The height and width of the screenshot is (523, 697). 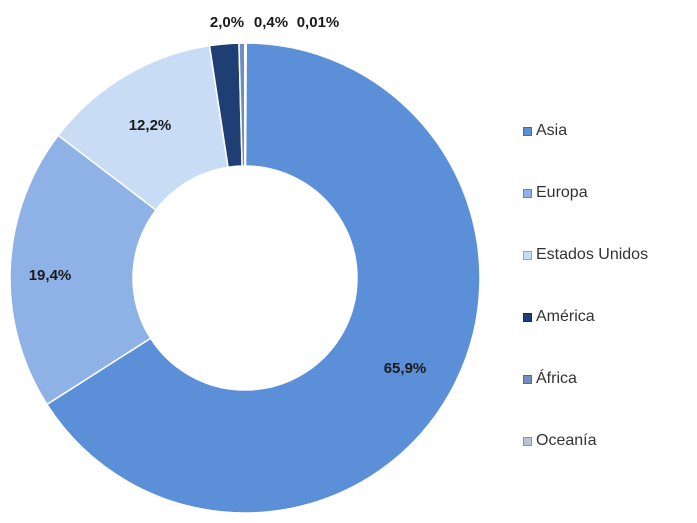 I want to click on legend-item-oceania: Oceanía, so click(x=585, y=441).